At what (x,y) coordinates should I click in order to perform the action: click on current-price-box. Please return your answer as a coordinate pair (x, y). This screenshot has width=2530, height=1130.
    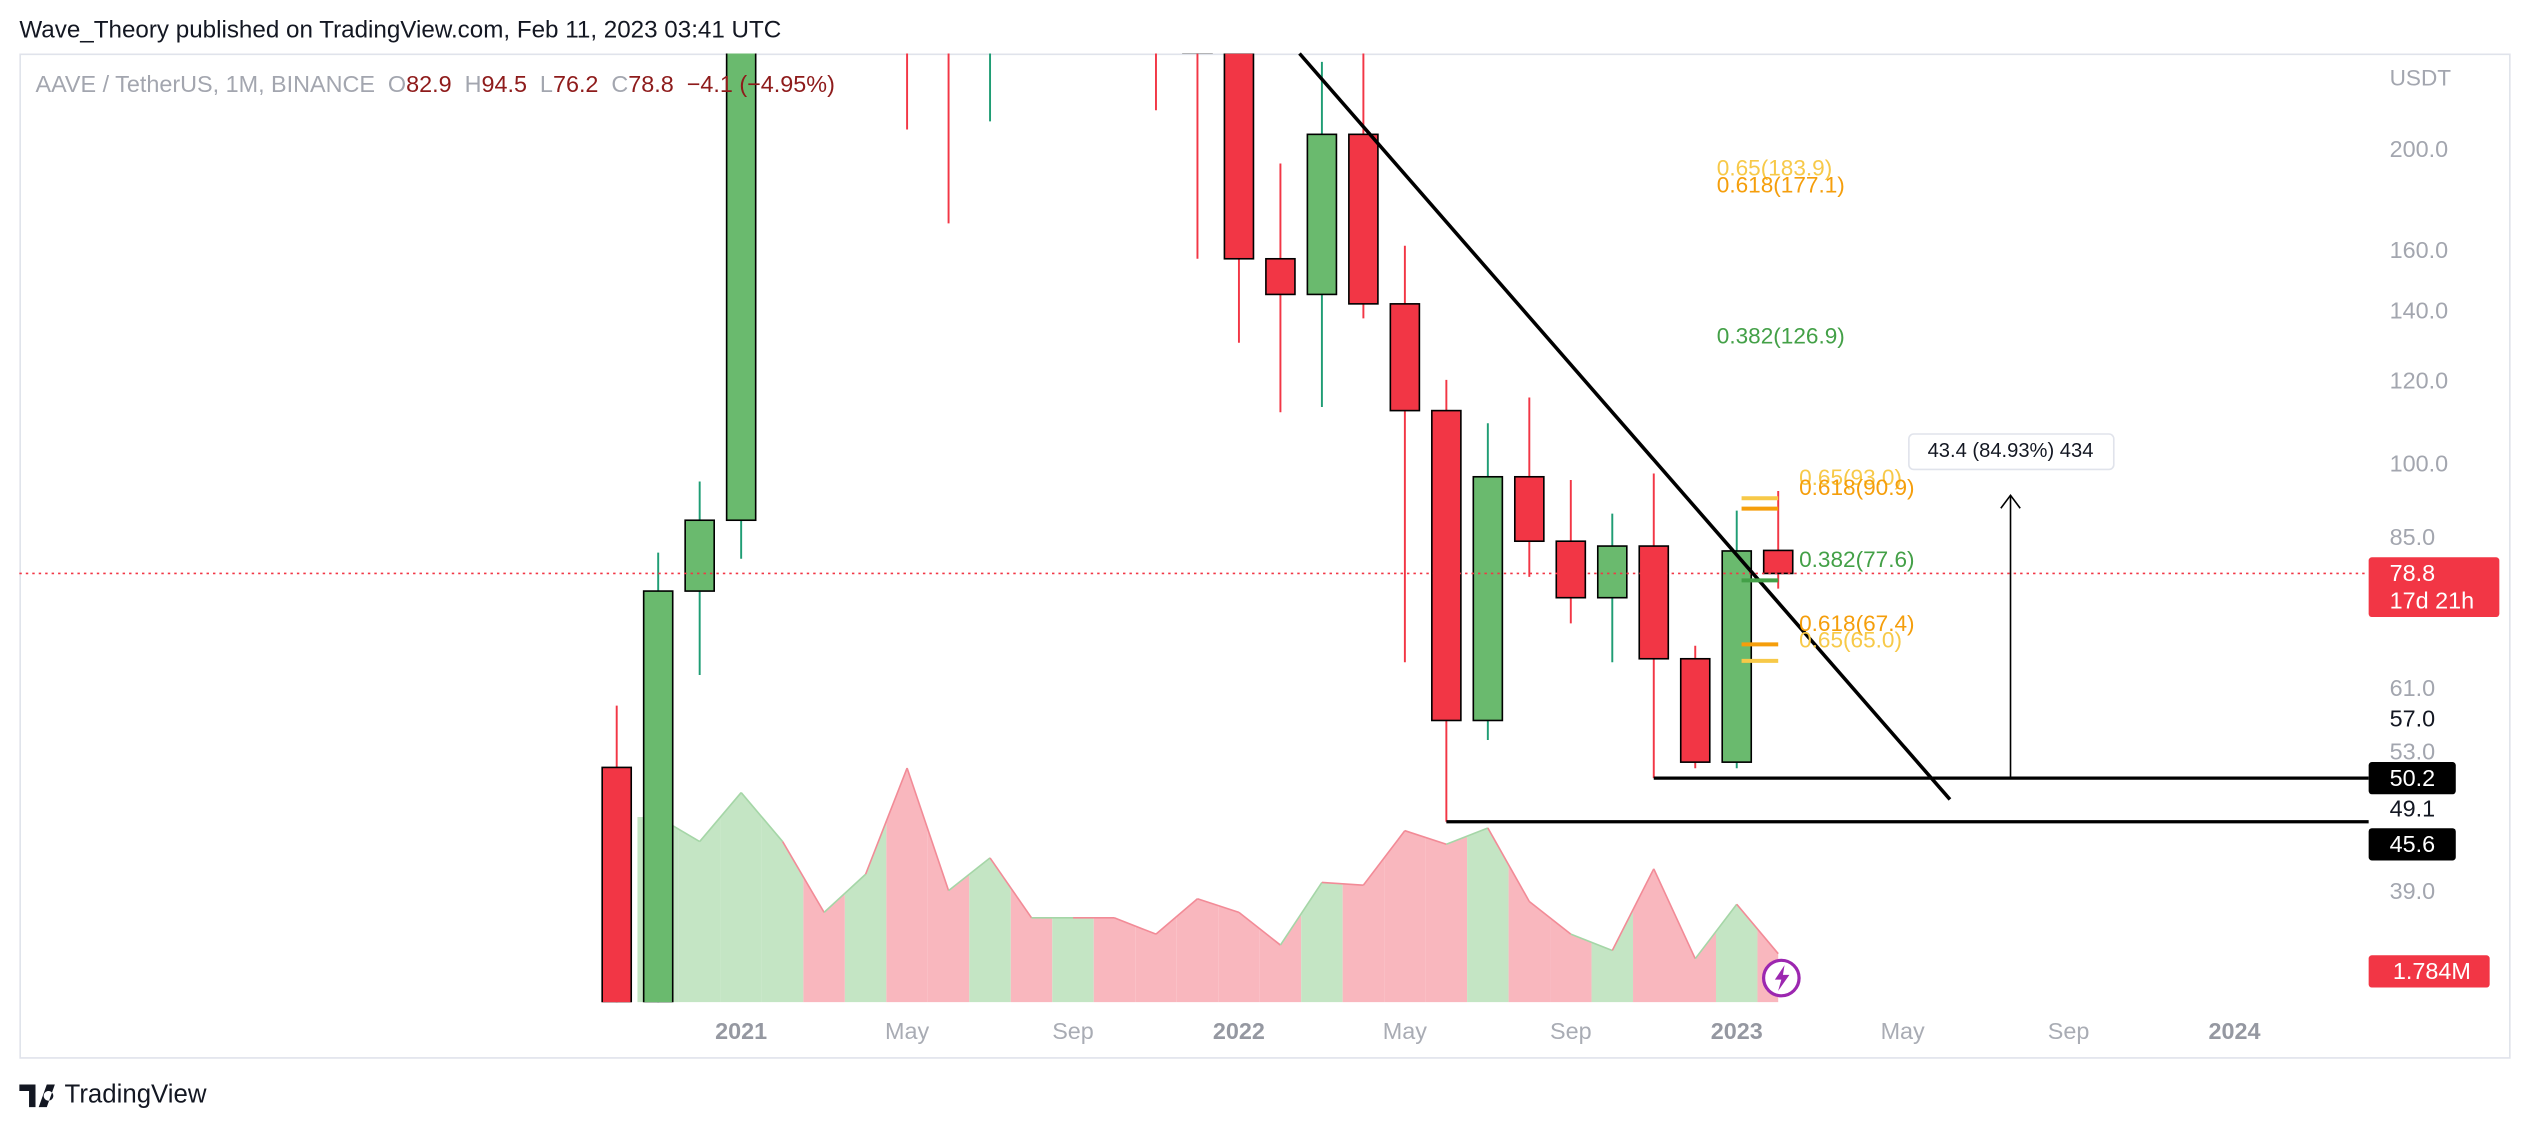
    Looking at the image, I should click on (2434, 587).